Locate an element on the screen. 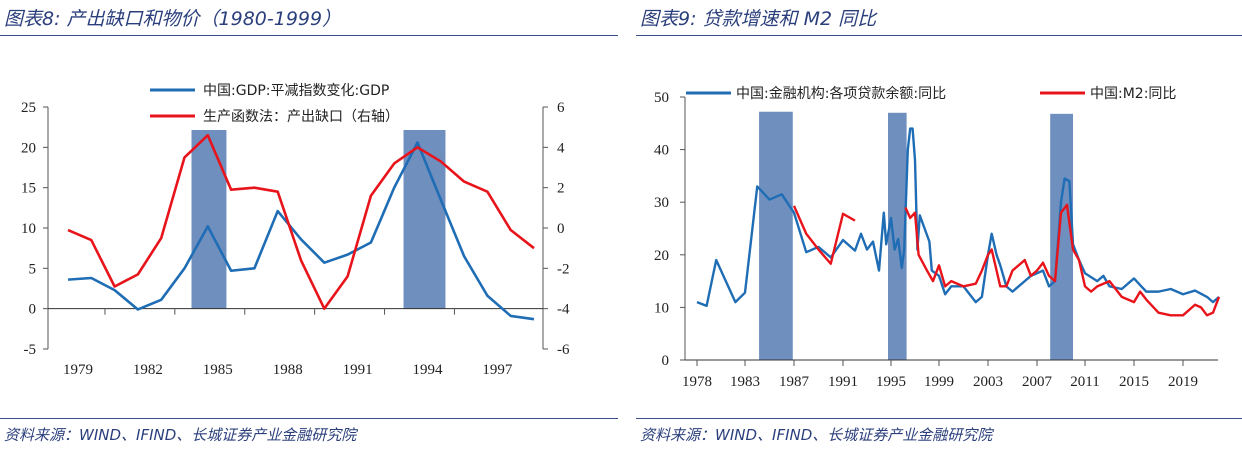 The image size is (1242, 452). y2-tick-label: -6 is located at coordinates (563, 350).